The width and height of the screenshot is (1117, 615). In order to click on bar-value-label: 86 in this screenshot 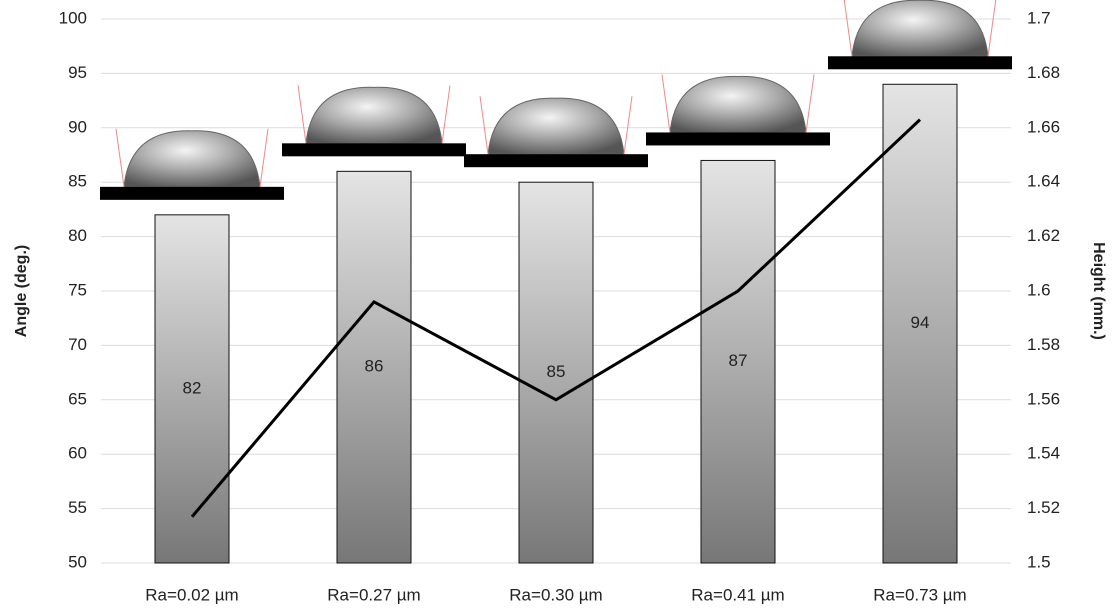, I will do `click(374, 366)`.